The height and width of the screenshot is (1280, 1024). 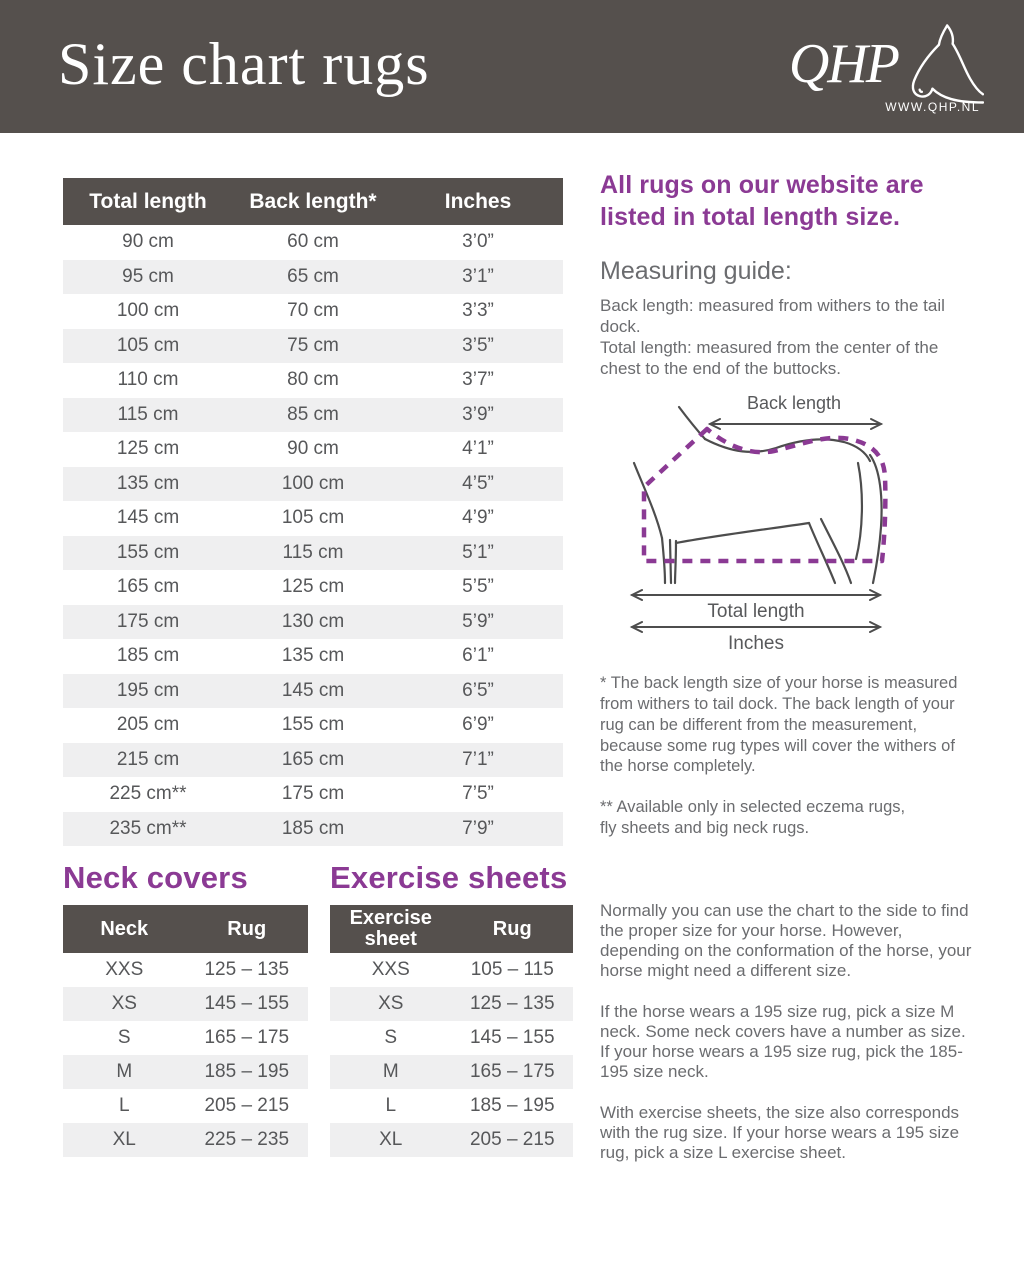 What do you see at coordinates (478, 690) in the screenshot?
I see `table-cell: 6’5”` at bounding box center [478, 690].